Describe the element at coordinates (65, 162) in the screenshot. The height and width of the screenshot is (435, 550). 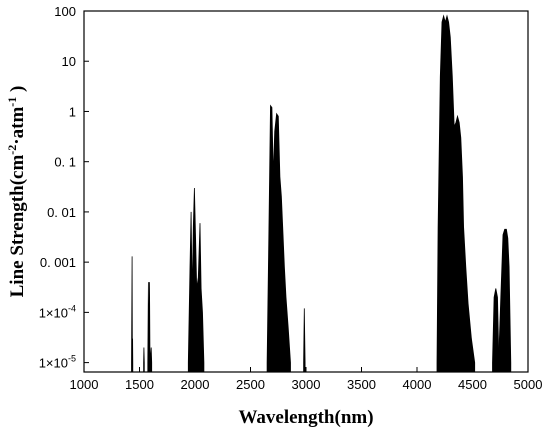
I see `y-tick-label-3: 0. 1` at that location.